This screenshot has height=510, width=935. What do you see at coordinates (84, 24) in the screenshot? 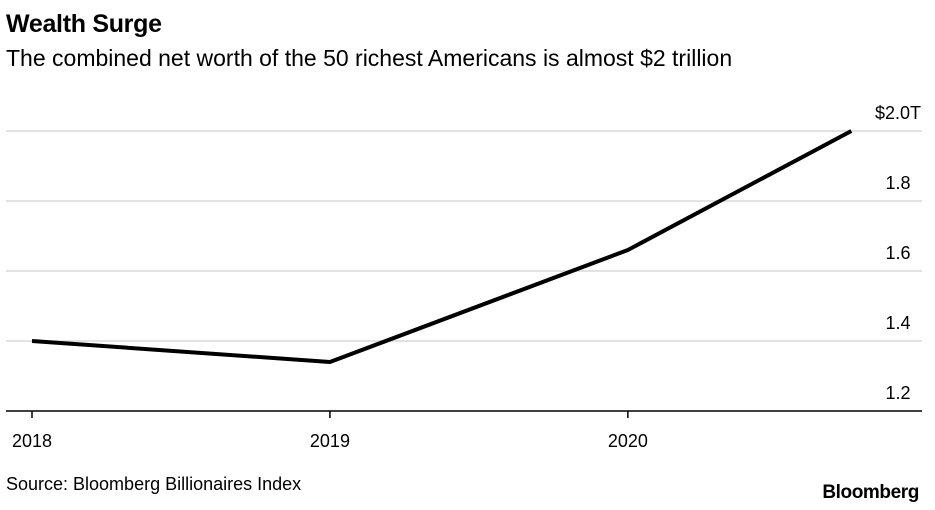
I see `chart-title: Wealth Surge` at bounding box center [84, 24].